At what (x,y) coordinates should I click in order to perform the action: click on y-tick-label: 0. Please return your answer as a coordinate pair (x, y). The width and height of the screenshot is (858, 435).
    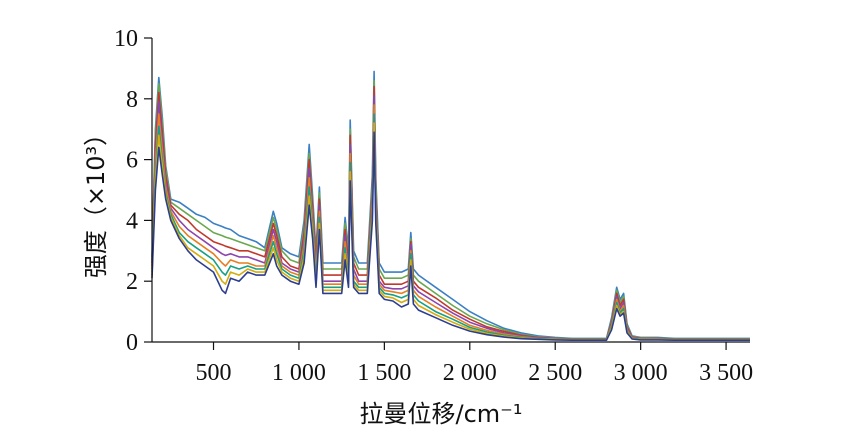
    Looking at the image, I should click on (132, 343).